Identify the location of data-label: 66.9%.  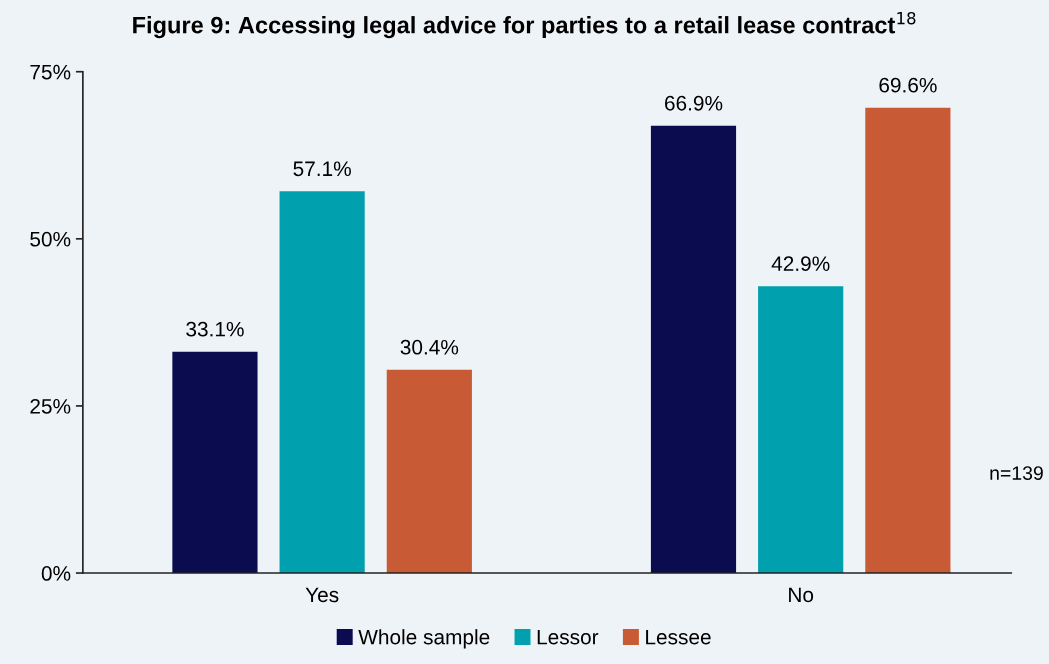
(694, 103).